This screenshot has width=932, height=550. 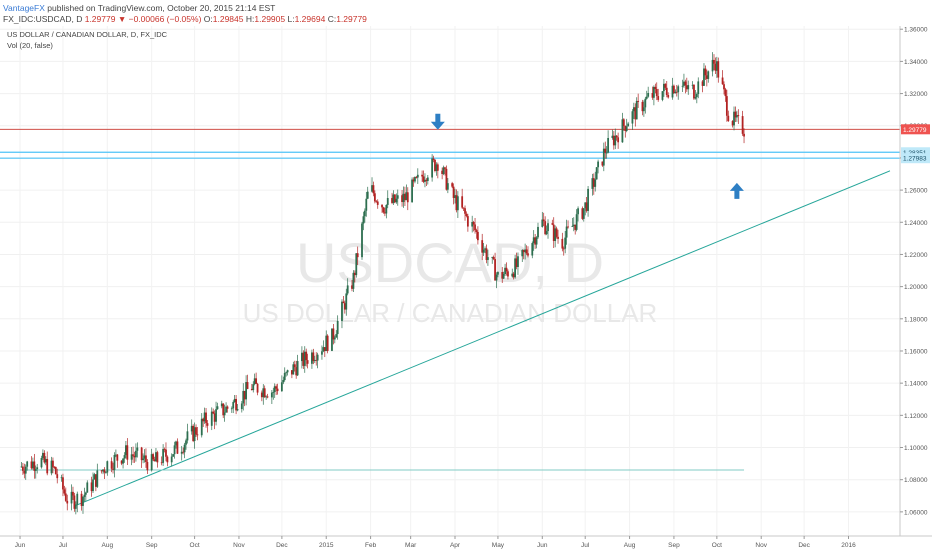 I want to click on watermark-symbol: USDCAD, D, so click(x=450, y=262).